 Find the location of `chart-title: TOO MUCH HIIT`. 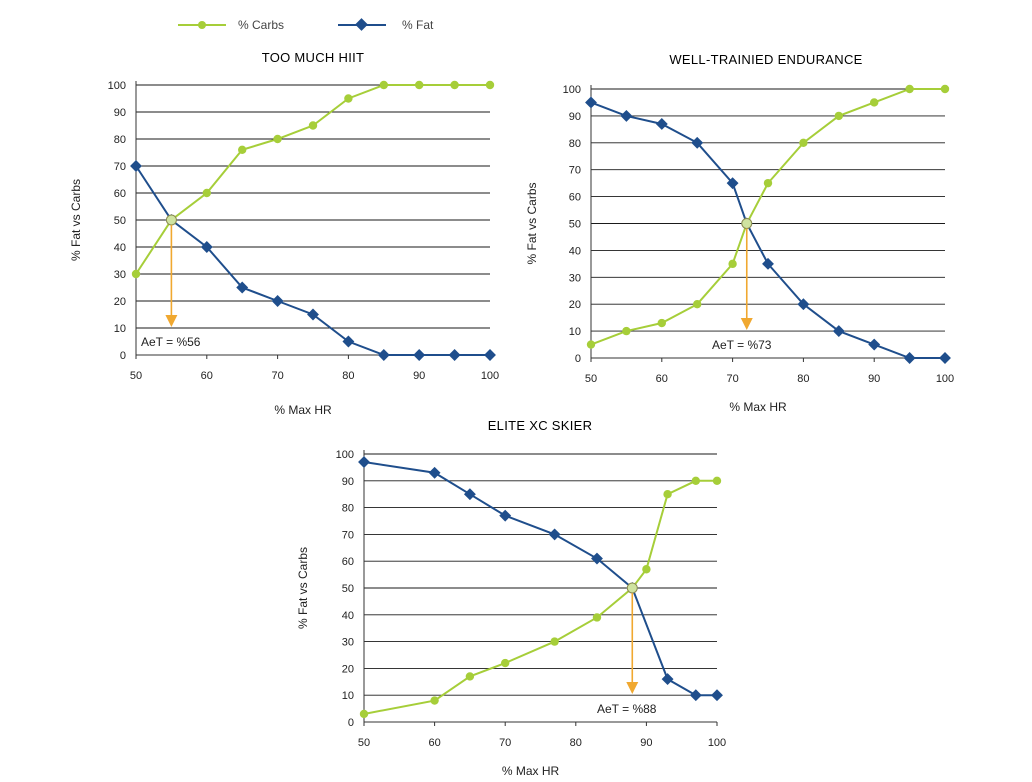

chart-title: TOO MUCH HIIT is located at coordinates (313, 57).